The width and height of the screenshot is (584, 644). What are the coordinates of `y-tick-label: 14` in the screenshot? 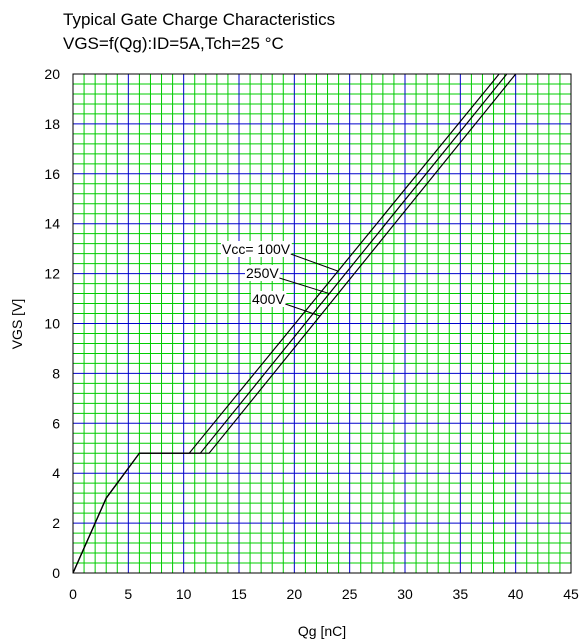 It's located at (52, 224).